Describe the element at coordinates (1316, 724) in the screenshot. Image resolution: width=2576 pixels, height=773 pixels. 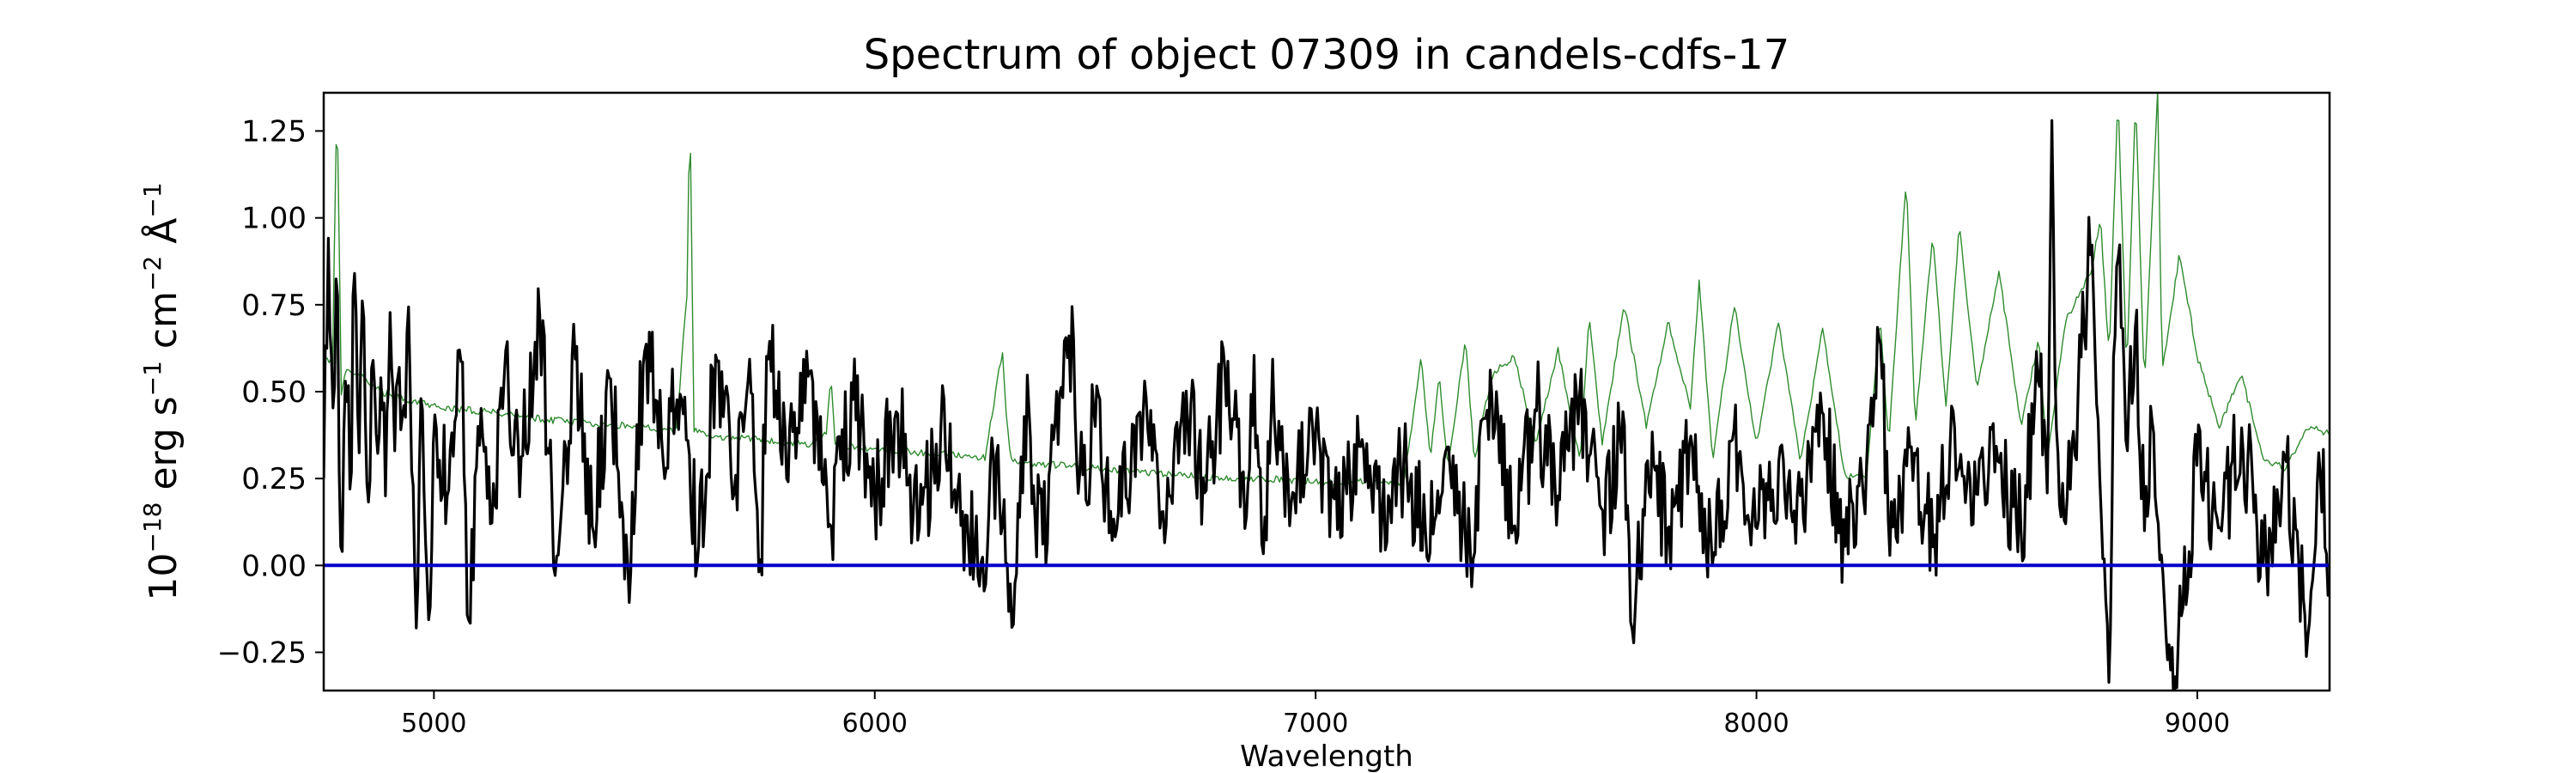
I see `x-tick-label: 7000` at that location.